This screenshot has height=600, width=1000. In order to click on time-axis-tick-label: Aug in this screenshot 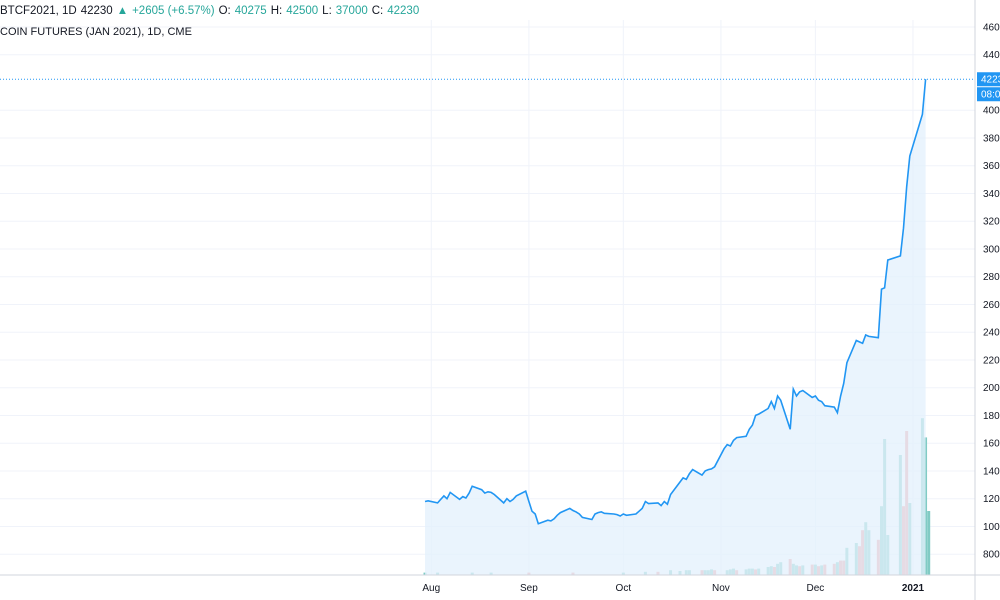, I will do `click(431, 588)`.